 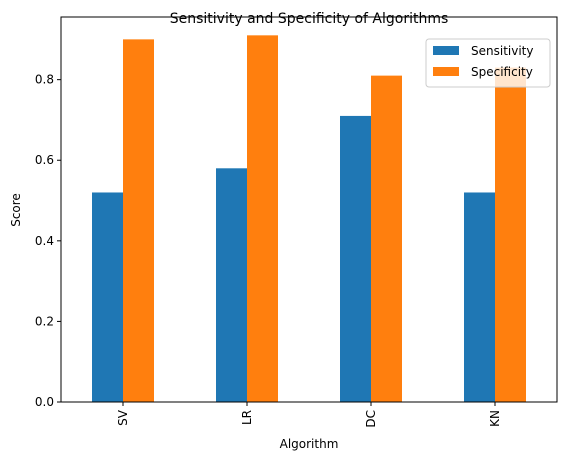 What do you see at coordinates (488, 63) in the screenshot?
I see `legend: Sensitivity Specificity` at bounding box center [488, 63].